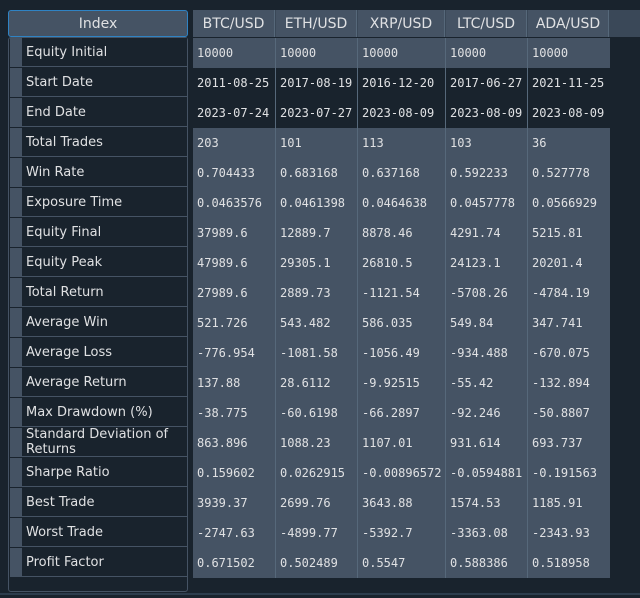 This screenshot has height=598, width=640. I want to click on table-cell: -50.8807, so click(561, 413).